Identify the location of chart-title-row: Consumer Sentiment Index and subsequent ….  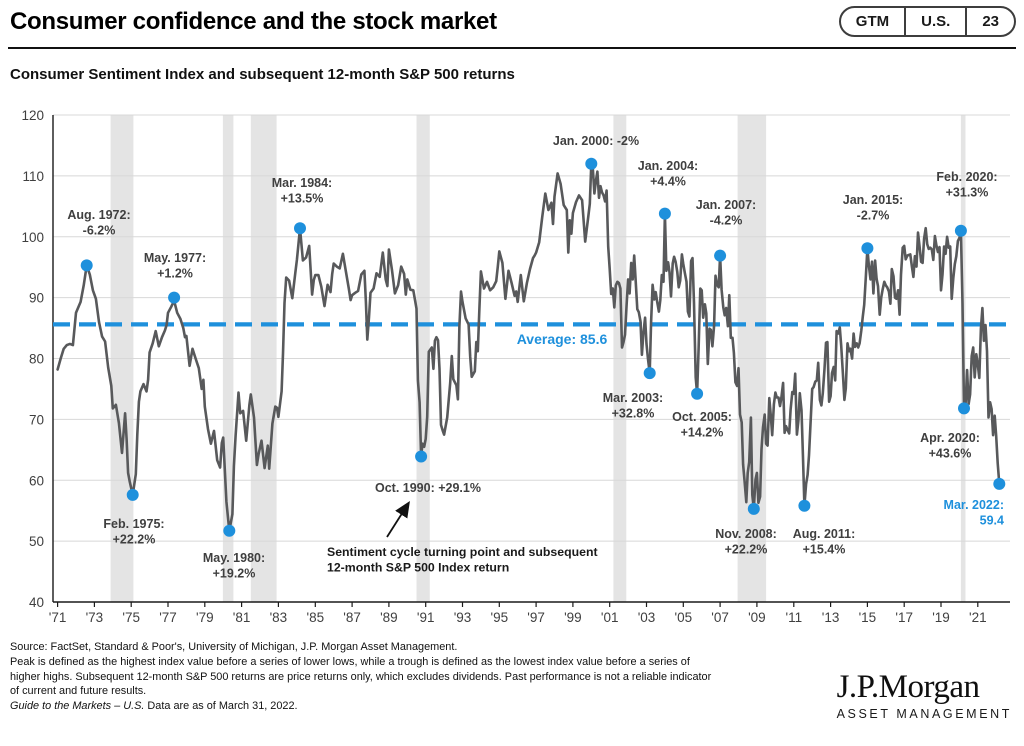
(512, 75).